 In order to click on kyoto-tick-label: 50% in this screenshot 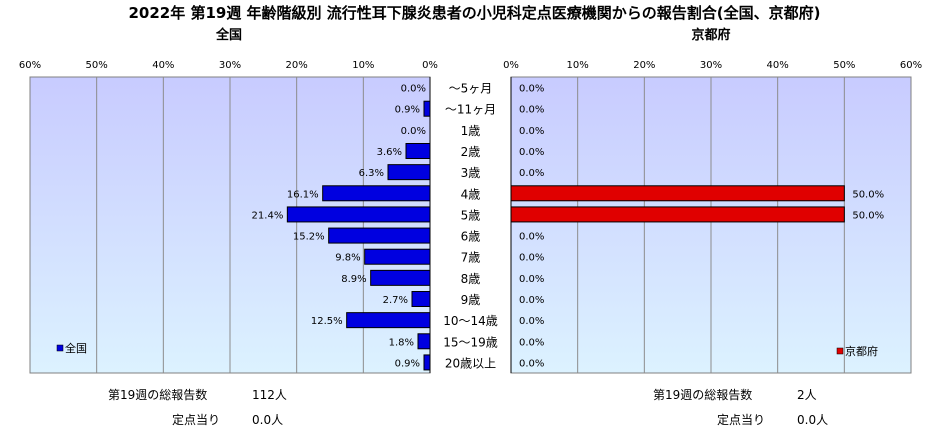, I will do `click(844, 65)`.